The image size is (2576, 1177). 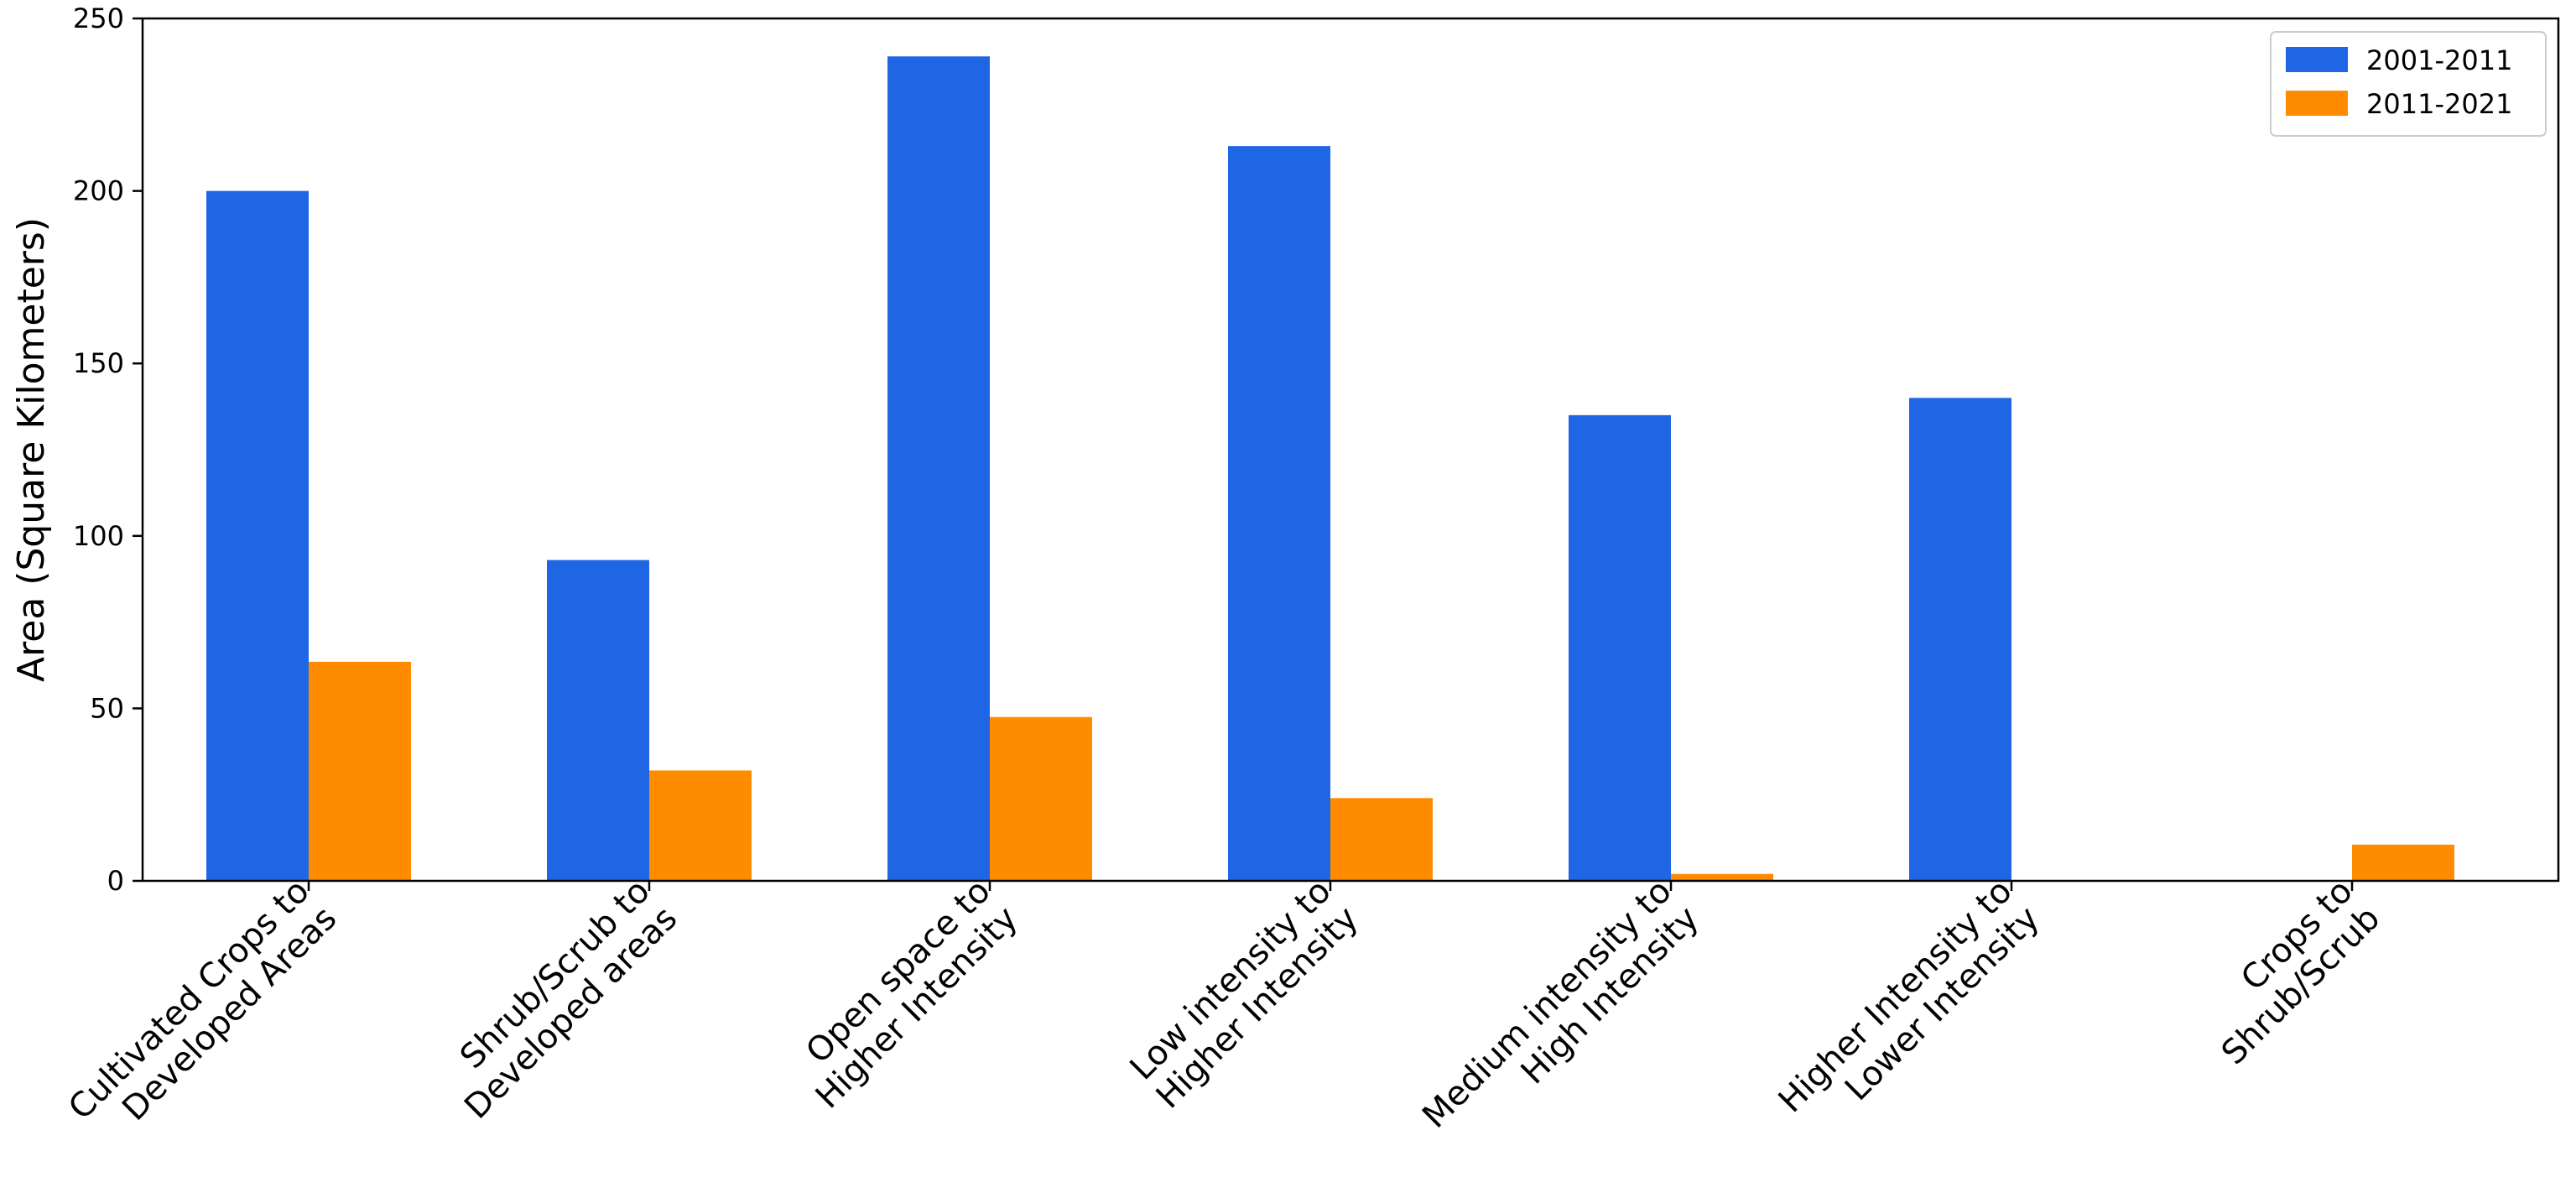 I want to click on y-axis-label: Area (Square Kilometers), so click(x=31, y=449).